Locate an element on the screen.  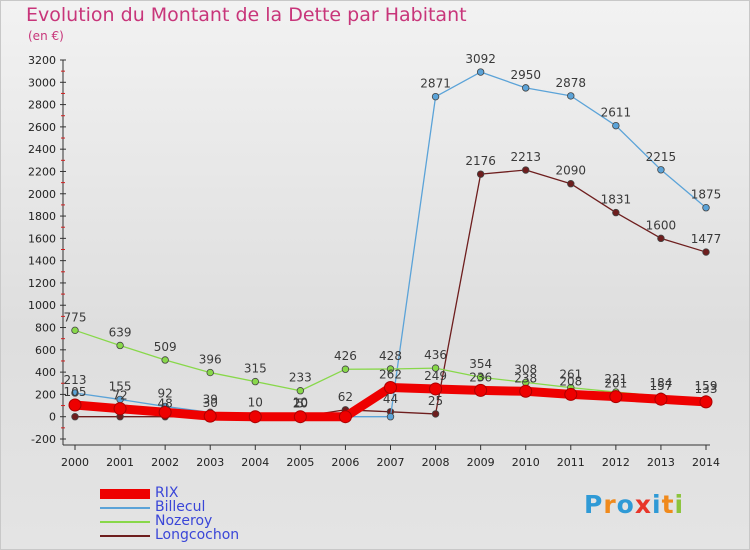
y-tick-label: 400 is located at coordinates (45, 372).